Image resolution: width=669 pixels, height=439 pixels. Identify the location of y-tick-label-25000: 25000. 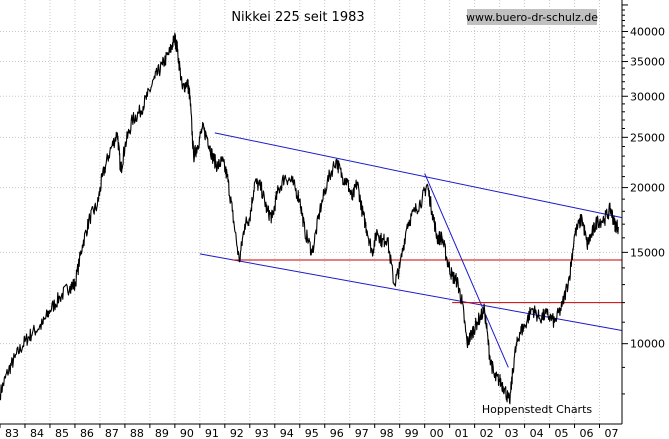
(647, 137).